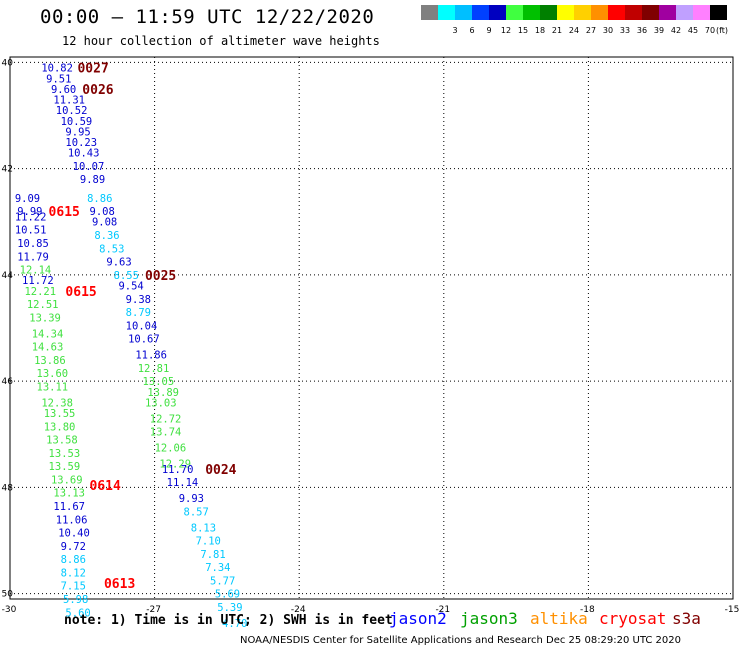 This screenshot has height=650, width=740. What do you see at coordinates (73, 587) in the screenshot?
I see `wave-height-value: 7.15` at bounding box center [73, 587].